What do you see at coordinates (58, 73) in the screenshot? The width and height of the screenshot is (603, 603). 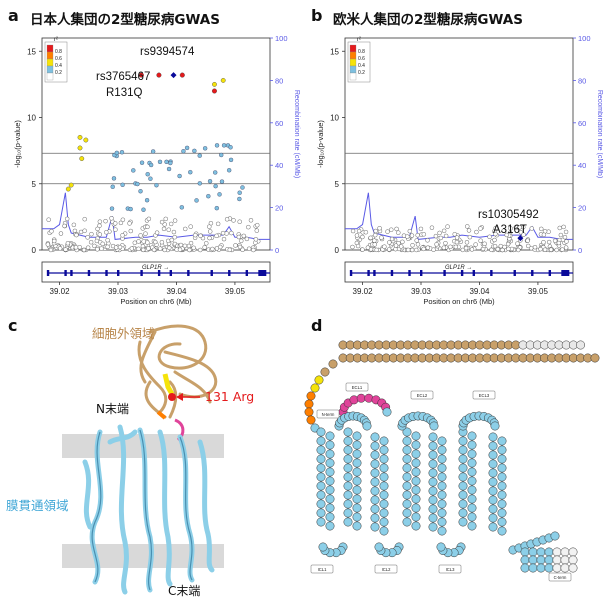 I see `legend-label: 0.2` at bounding box center [58, 73].